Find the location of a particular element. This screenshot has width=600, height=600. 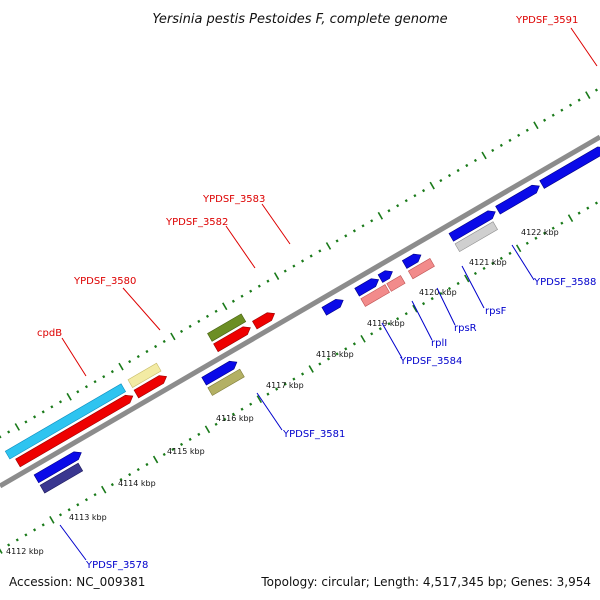

label-rplI: rplI is located at coordinates (439, 343).